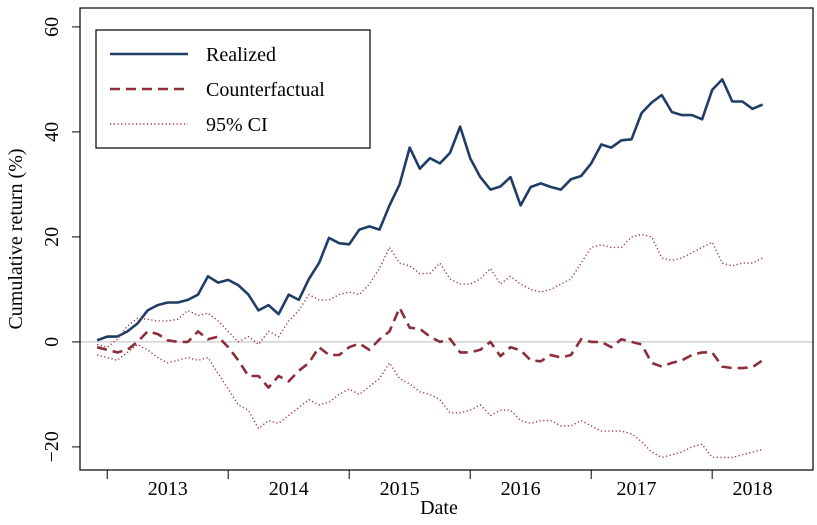  I want to click on y-tick-label: 20, so click(52, 237).